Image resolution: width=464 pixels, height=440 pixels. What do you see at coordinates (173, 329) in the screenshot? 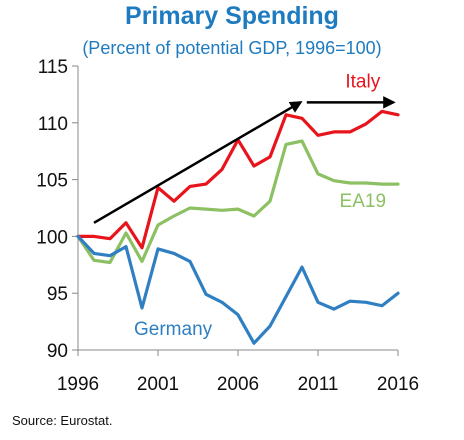
I see `series-label-germany: Germany` at bounding box center [173, 329].